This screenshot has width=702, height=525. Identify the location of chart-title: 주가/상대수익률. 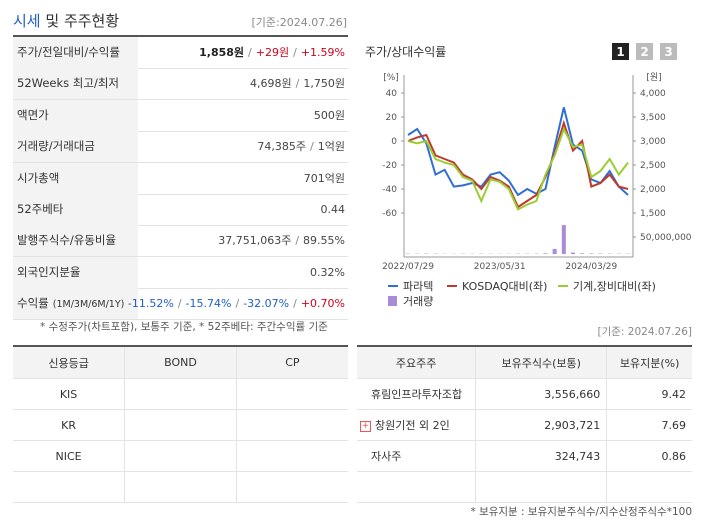
(405, 52).